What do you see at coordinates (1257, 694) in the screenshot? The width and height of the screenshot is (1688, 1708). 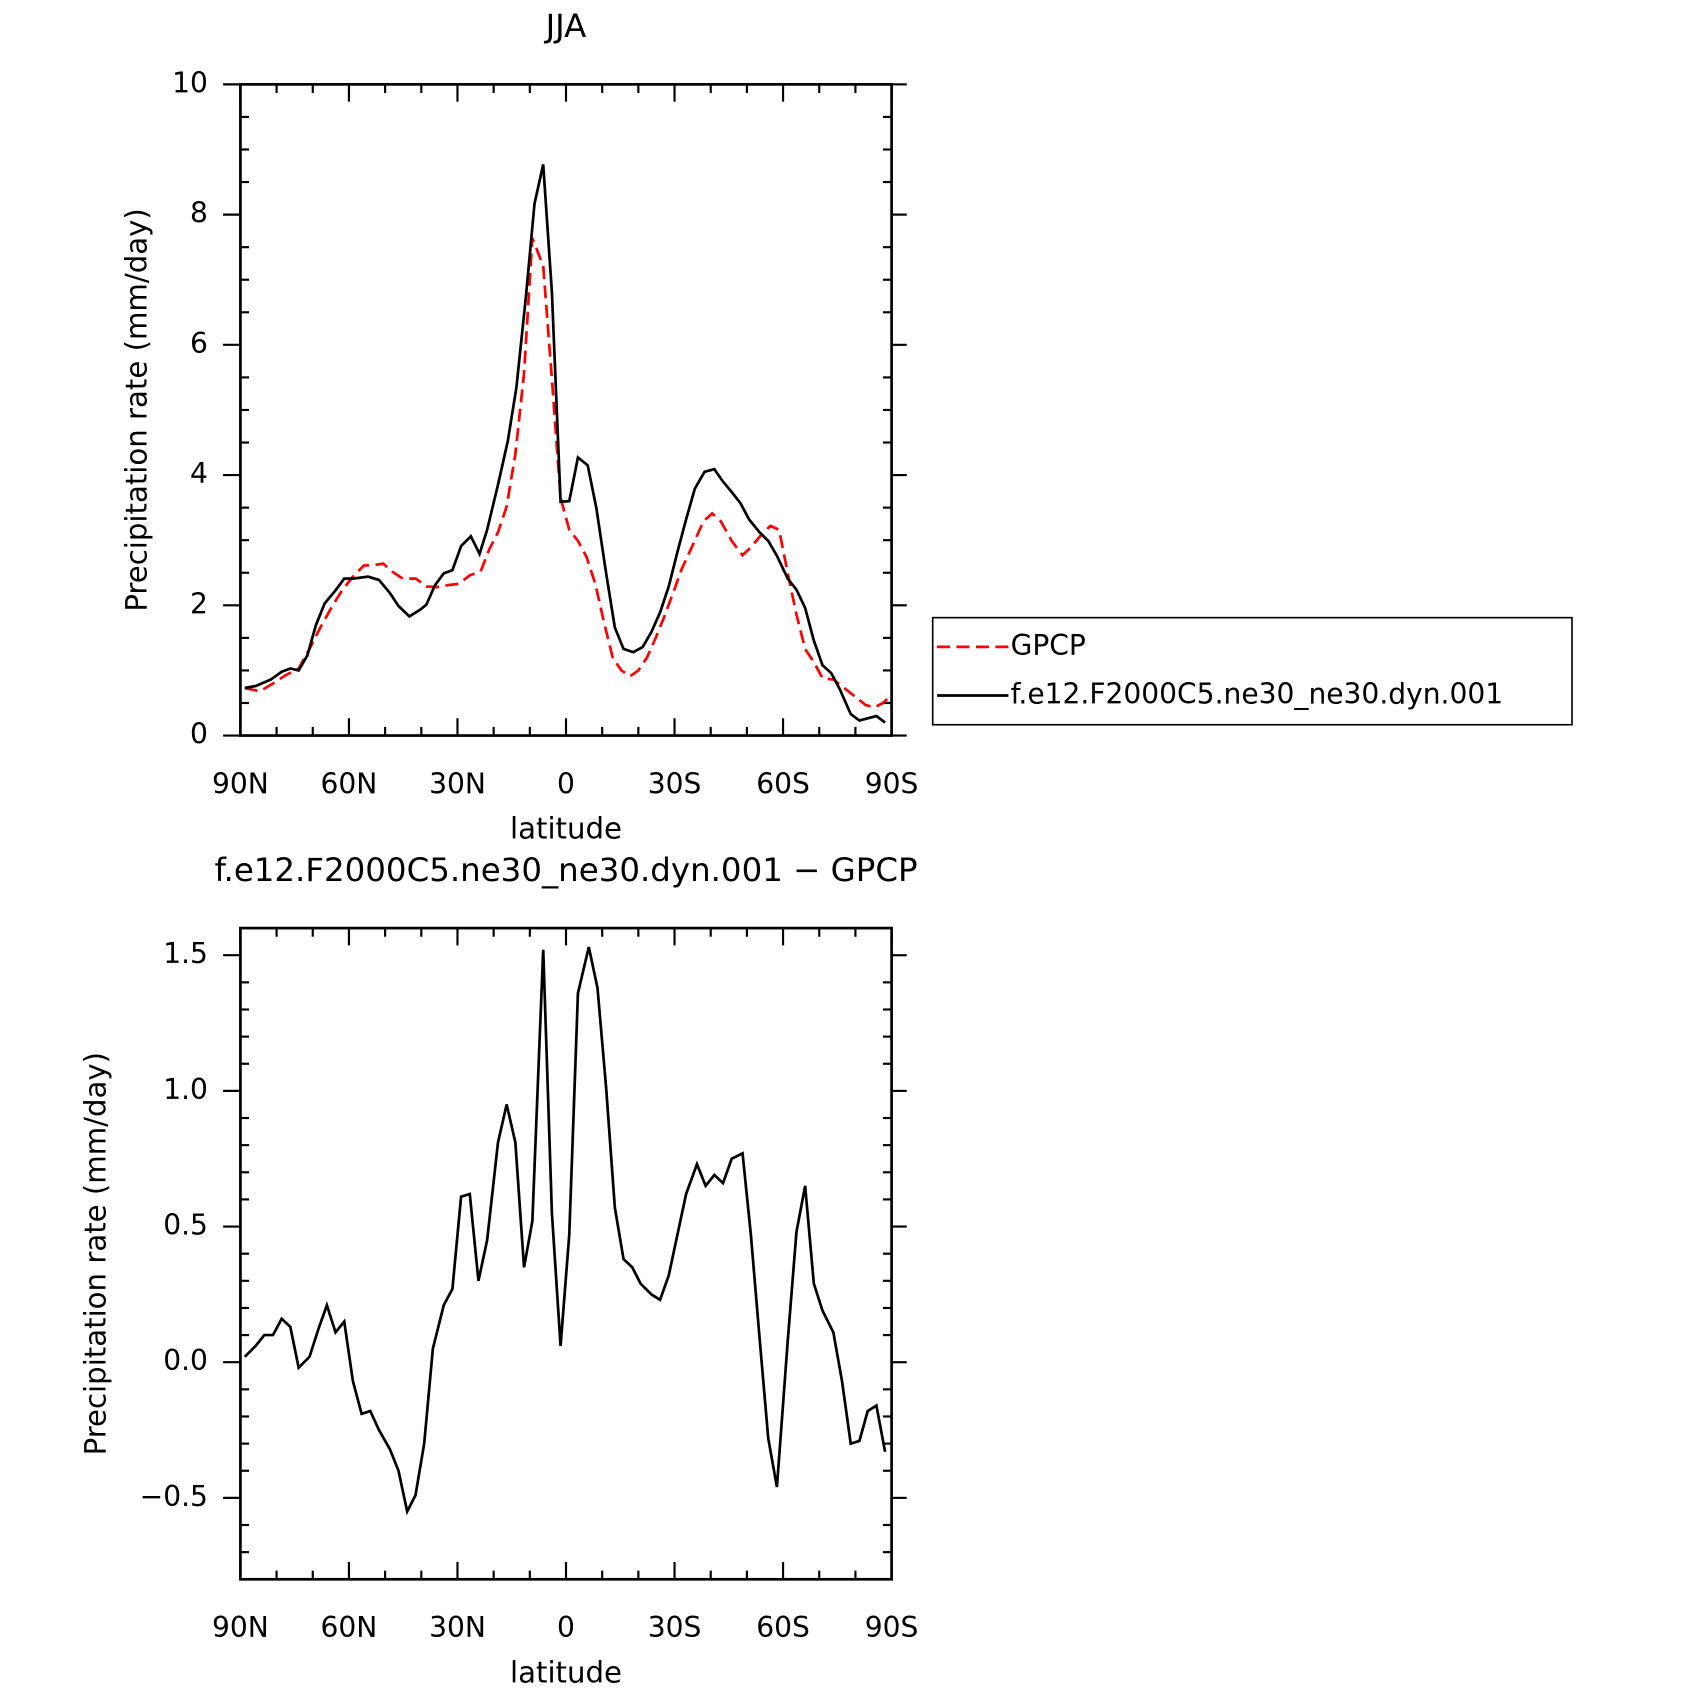 I see `legend-label: f.e12.F2000C5.ne30_ne30.dyn.001` at bounding box center [1257, 694].